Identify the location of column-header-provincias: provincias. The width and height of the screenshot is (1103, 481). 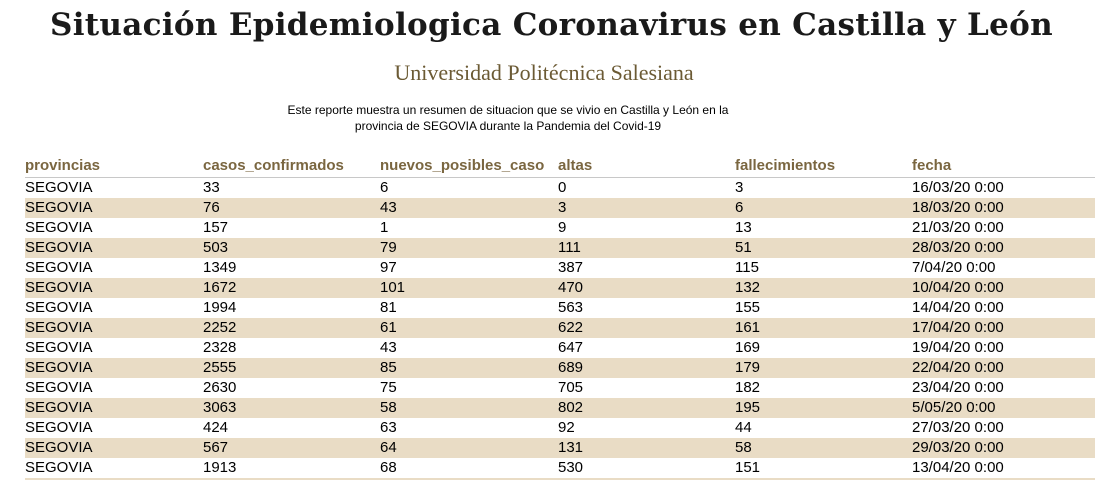
(63, 165).